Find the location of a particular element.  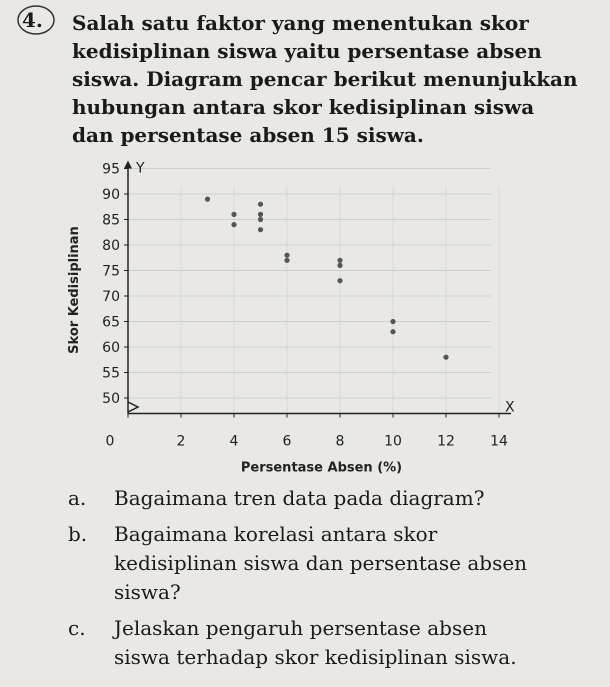

x-tick-label: 12 is located at coordinates (446, 442).